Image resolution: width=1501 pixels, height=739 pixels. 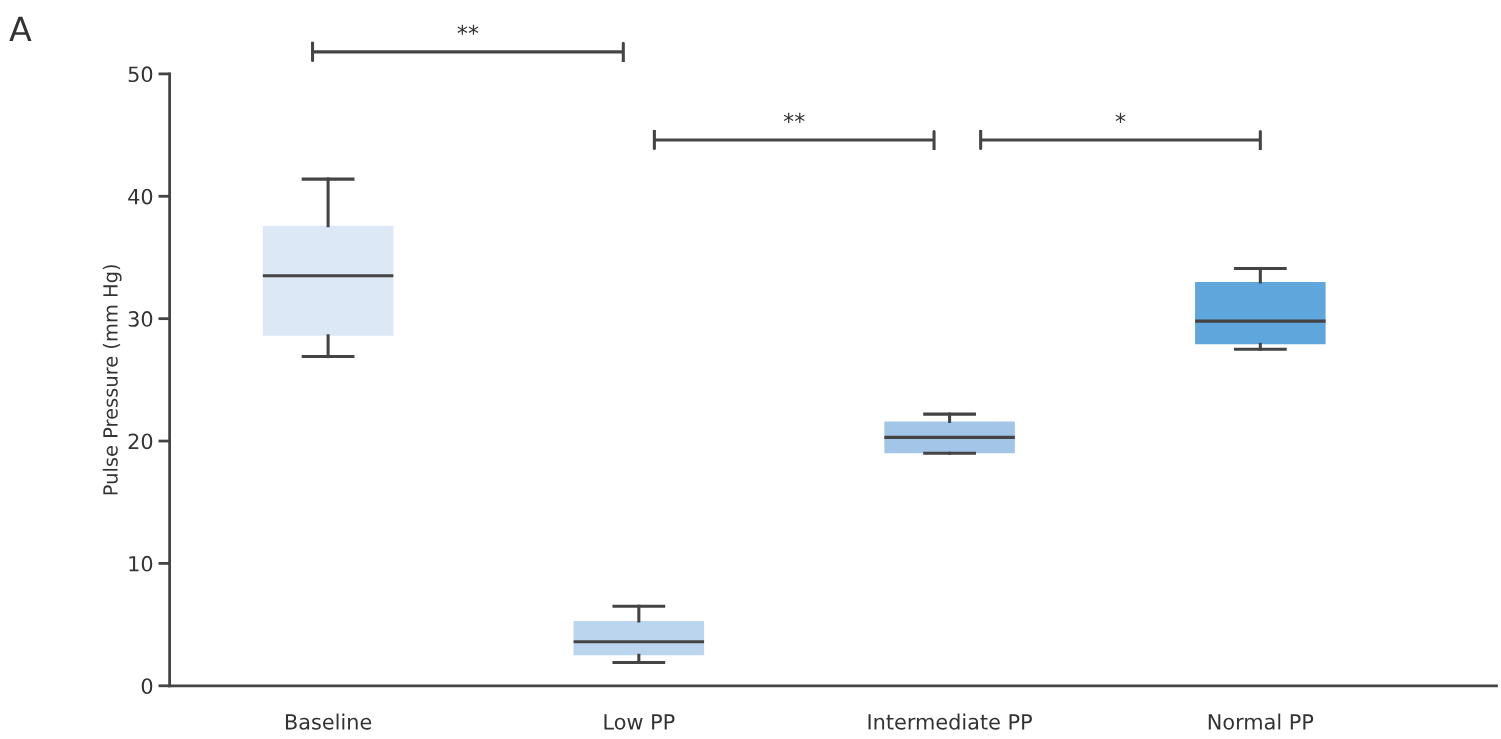 What do you see at coordinates (147, 686) in the screenshot?
I see `y-tick-label: 0` at bounding box center [147, 686].